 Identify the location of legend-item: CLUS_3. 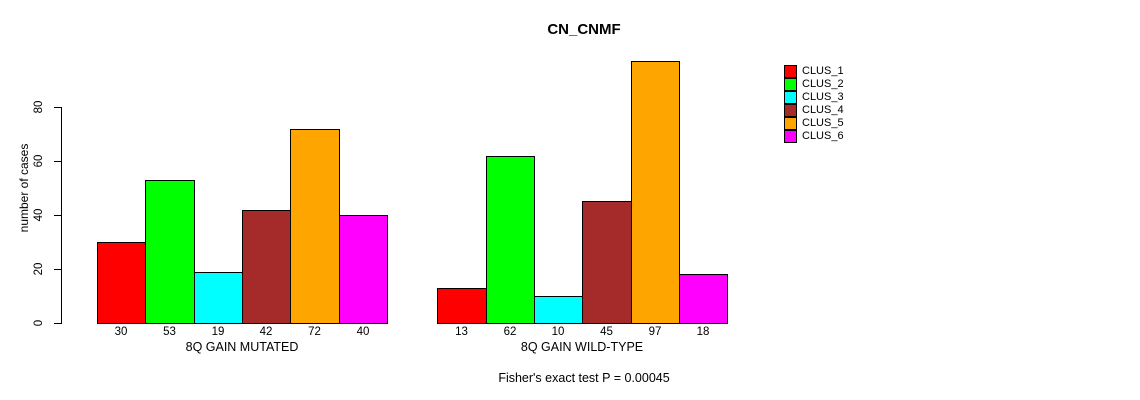
(814, 97).